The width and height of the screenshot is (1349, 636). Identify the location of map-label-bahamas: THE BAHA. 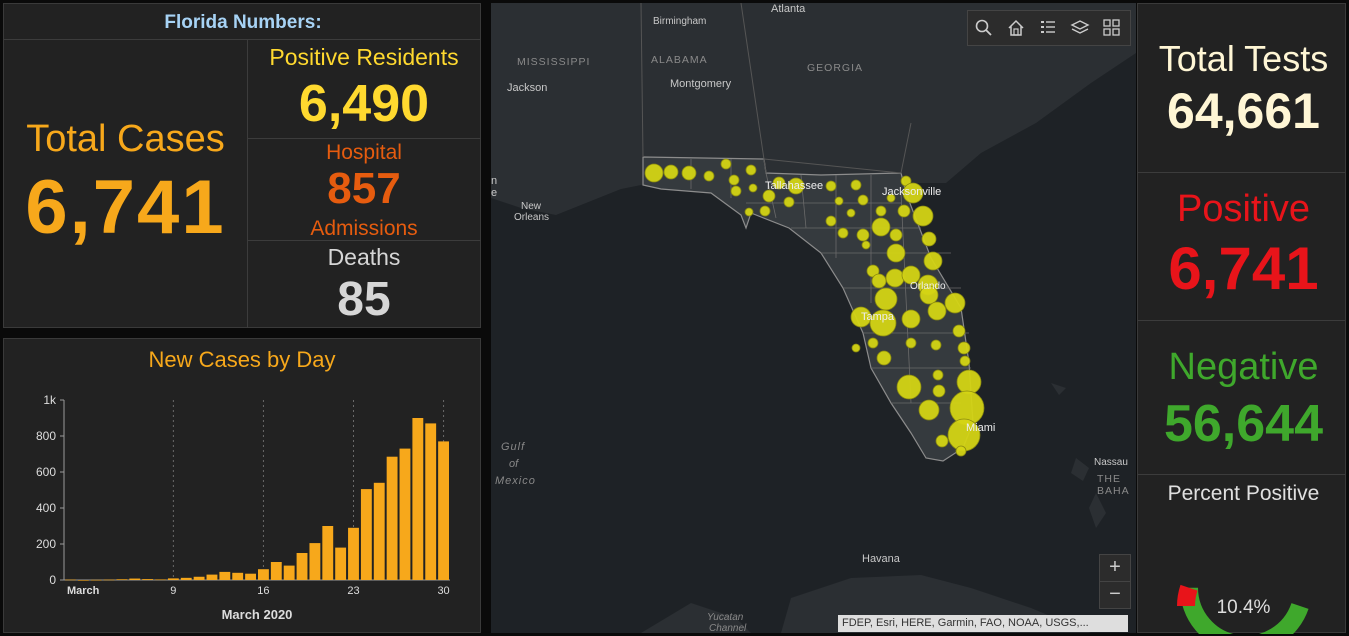
(1113, 485).